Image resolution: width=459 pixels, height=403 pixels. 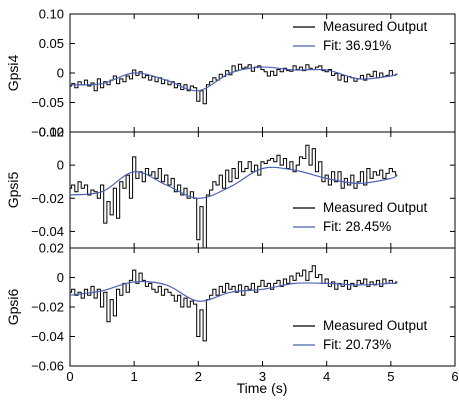 I want to click on x-tick-label: 2, so click(x=198, y=376).